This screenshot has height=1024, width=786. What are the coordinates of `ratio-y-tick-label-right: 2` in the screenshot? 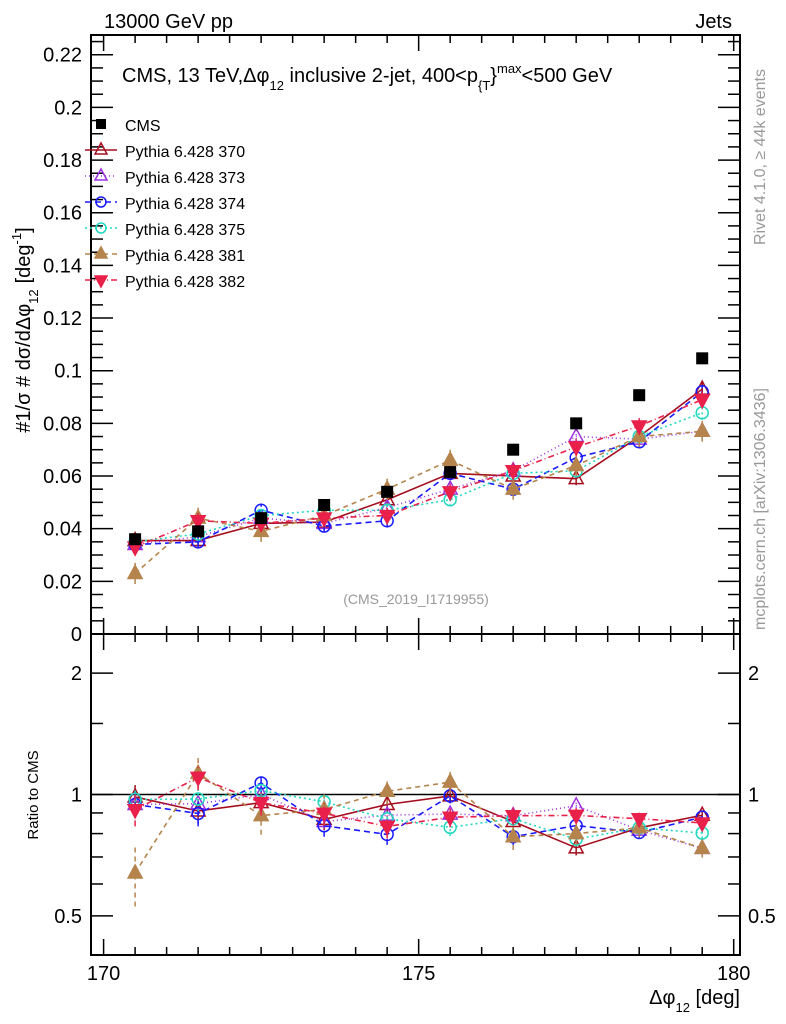 It's located at (753, 674).